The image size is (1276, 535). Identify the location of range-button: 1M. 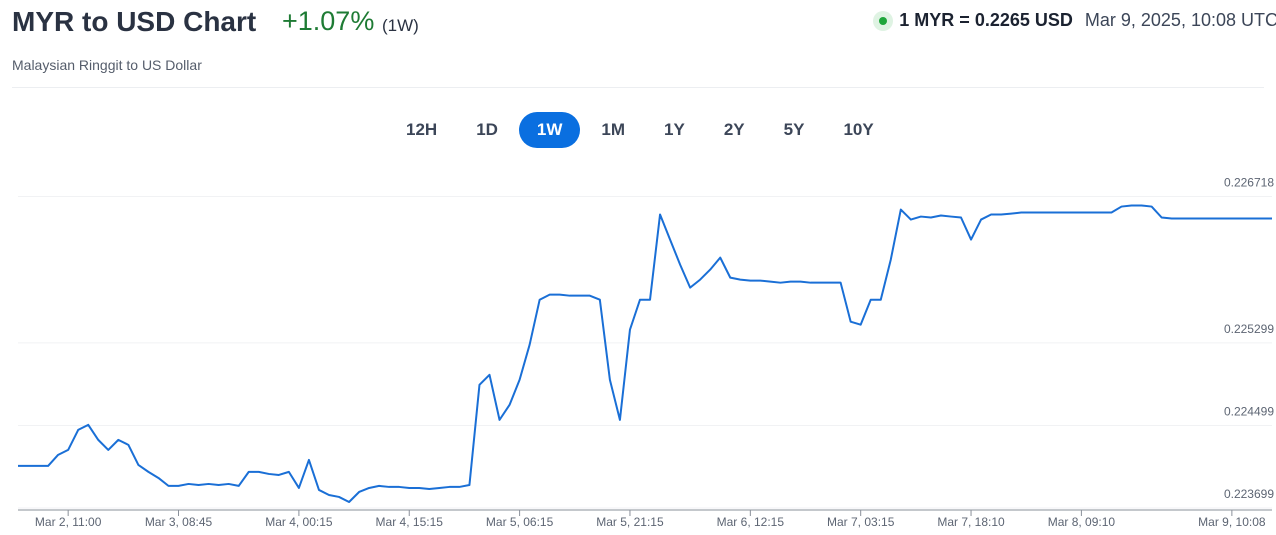
(613, 129).